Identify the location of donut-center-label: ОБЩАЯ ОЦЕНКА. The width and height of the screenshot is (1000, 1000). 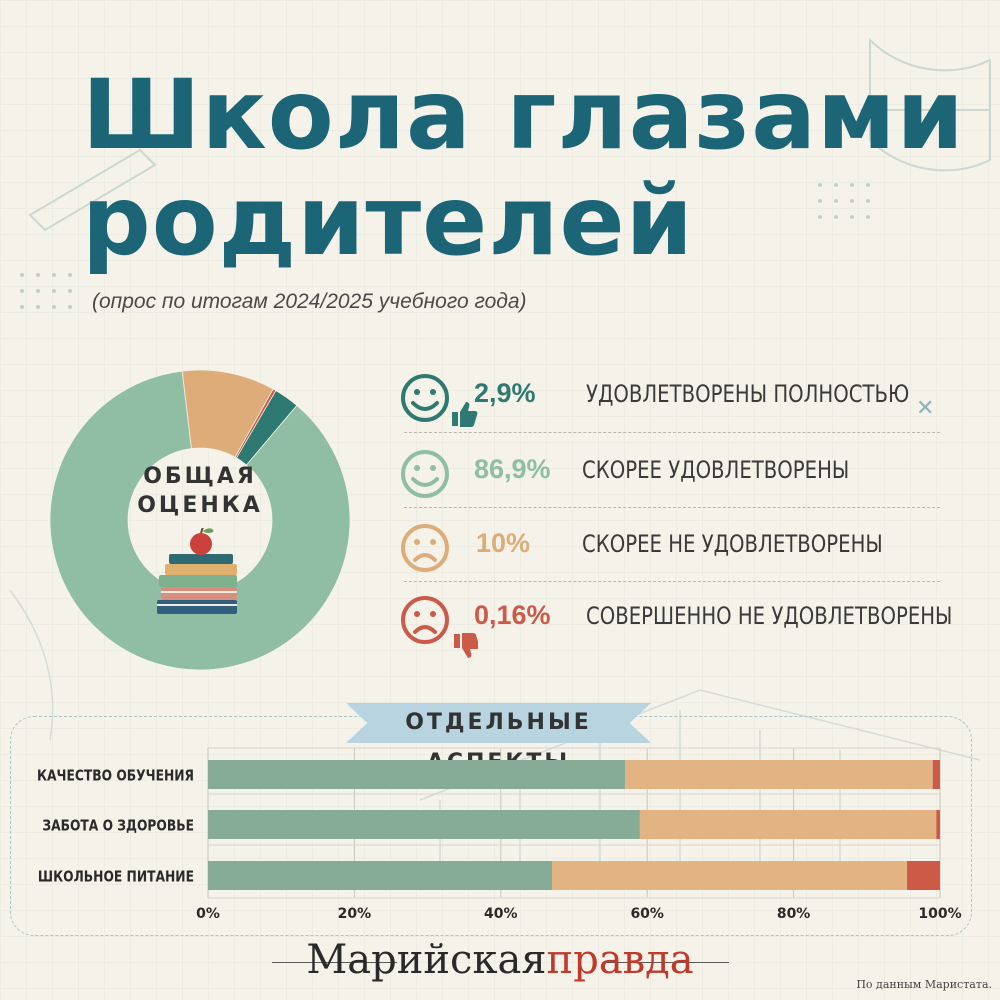
(200, 491).